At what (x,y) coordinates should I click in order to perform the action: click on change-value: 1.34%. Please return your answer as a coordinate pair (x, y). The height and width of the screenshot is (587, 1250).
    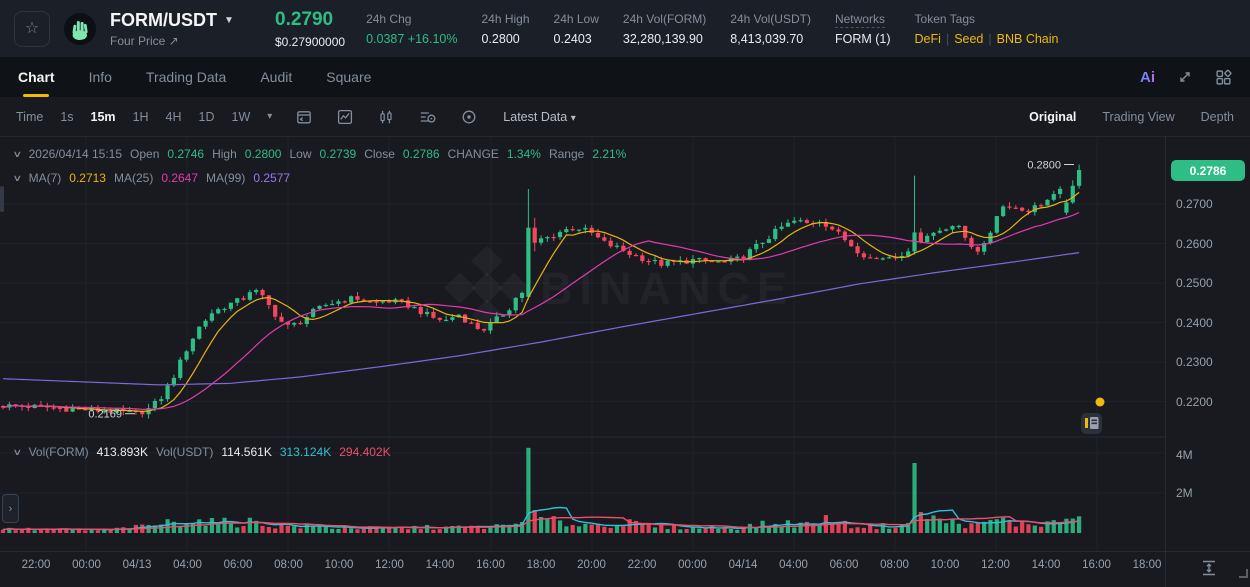
    Looking at the image, I should click on (523, 154).